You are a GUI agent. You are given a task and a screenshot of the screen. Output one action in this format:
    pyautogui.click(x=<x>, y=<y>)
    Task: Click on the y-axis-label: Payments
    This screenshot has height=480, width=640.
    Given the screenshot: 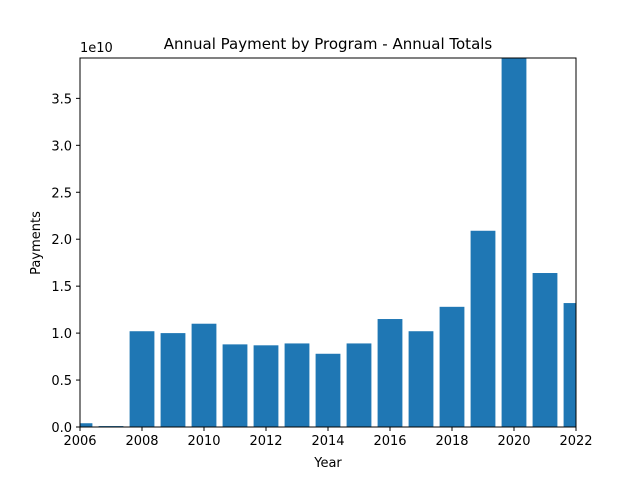 What is the action you would take?
    pyautogui.click(x=36, y=243)
    